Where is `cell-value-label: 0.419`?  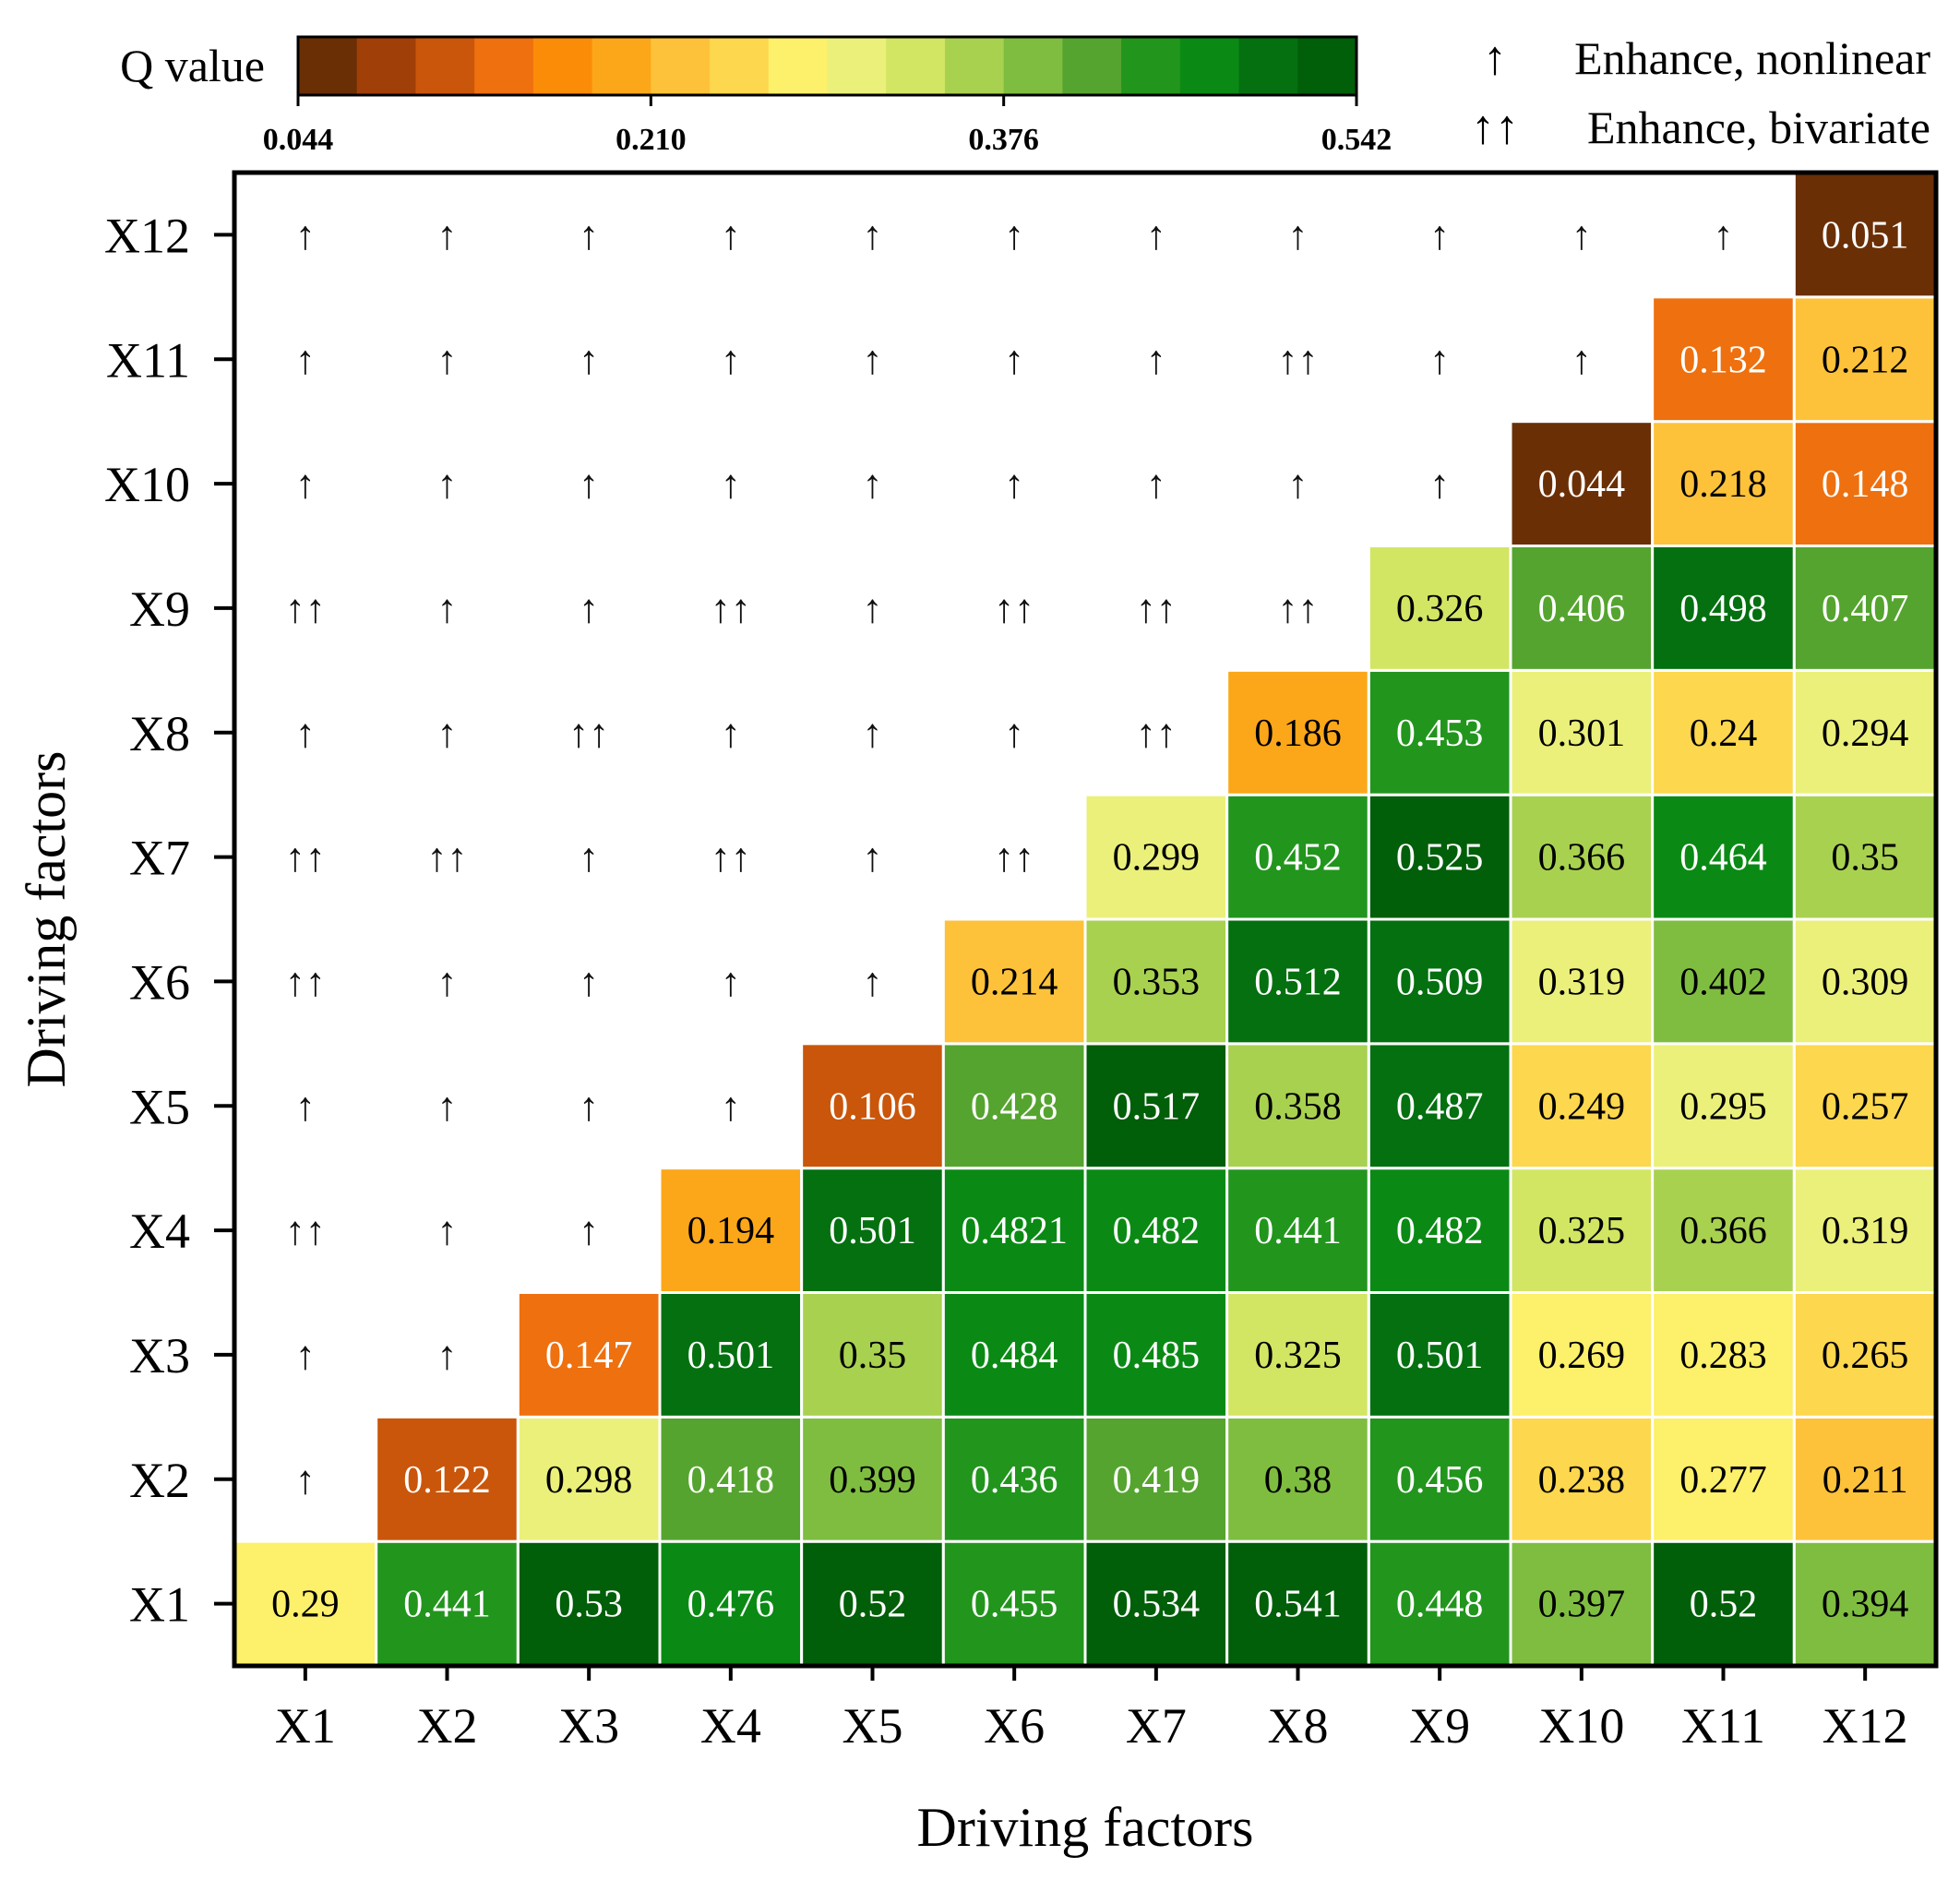 cell-value-label: 0.419 is located at coordinates (1157, 1481).